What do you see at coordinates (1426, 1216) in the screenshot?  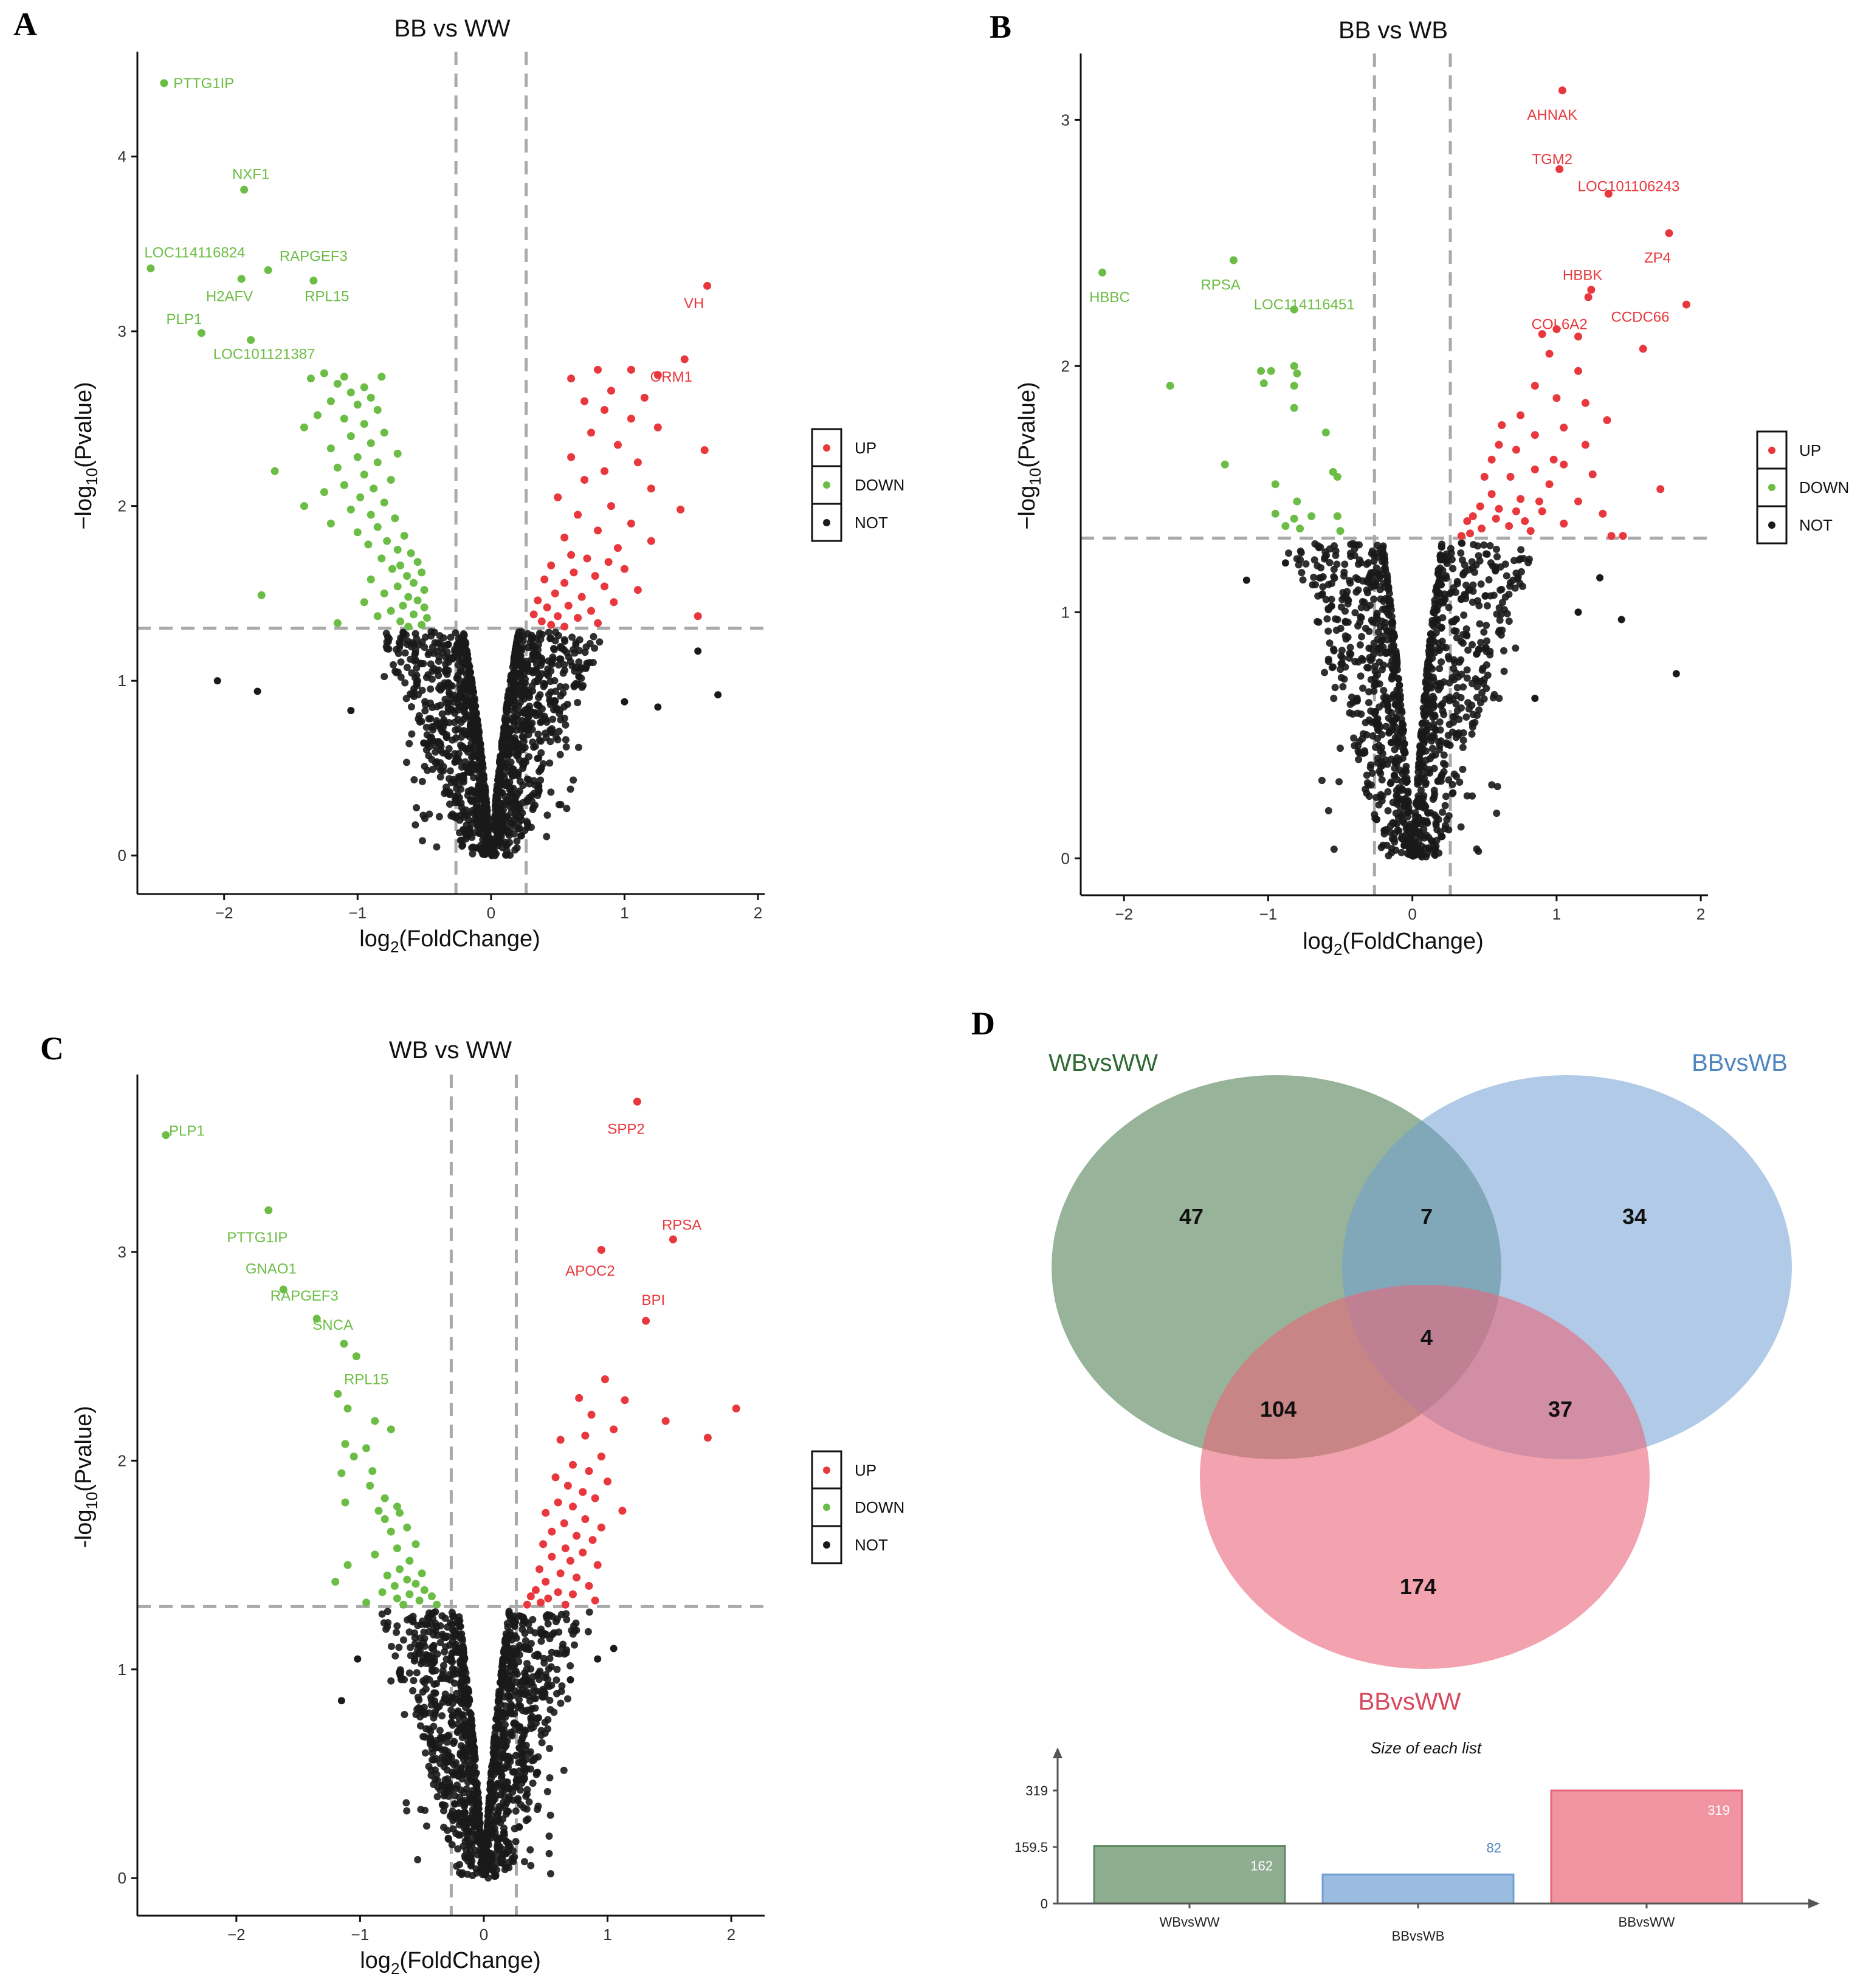 I see `venn-count-wb-bbwb: 7` at bounding box center [1426, 1216].